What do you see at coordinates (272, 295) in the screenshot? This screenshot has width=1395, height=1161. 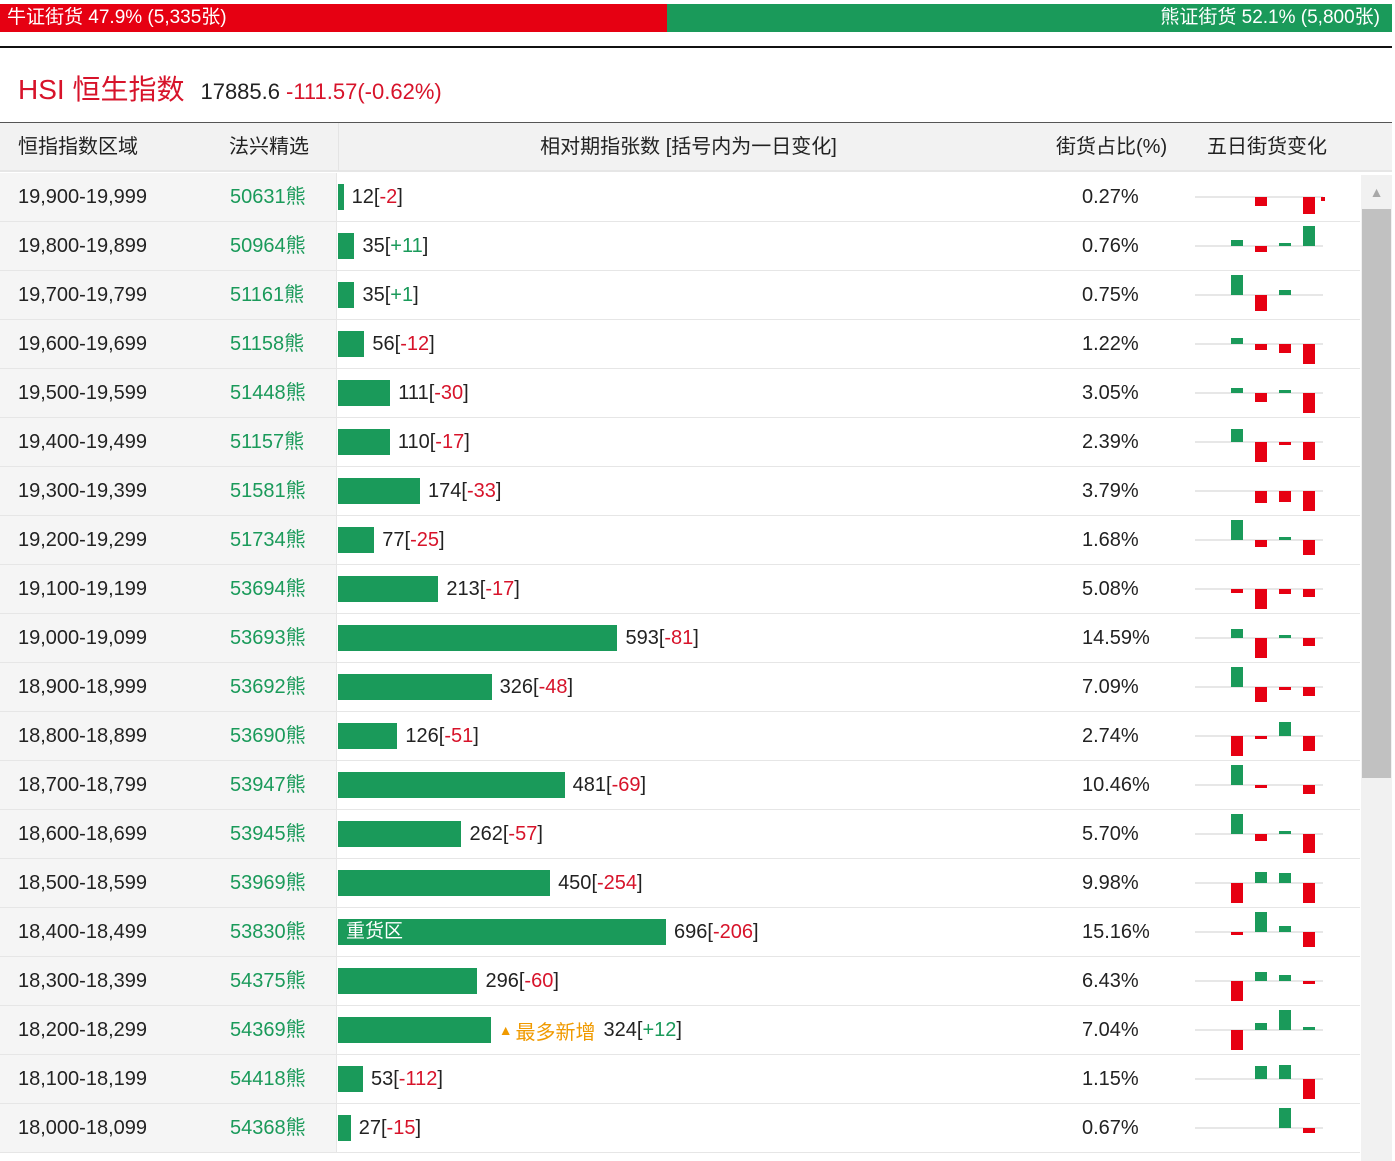 I see `warrant-code-link: 51161熊` at bounding box center [272, 295].